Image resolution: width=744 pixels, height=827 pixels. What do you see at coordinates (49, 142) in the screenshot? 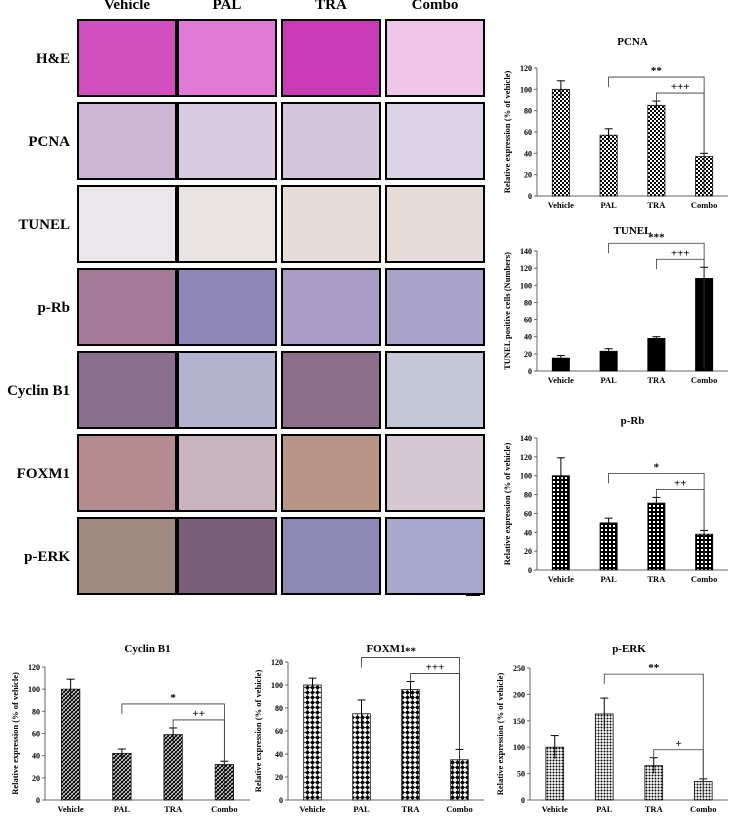
I see `row-label: PCNA` at bounding box center [49, 142].